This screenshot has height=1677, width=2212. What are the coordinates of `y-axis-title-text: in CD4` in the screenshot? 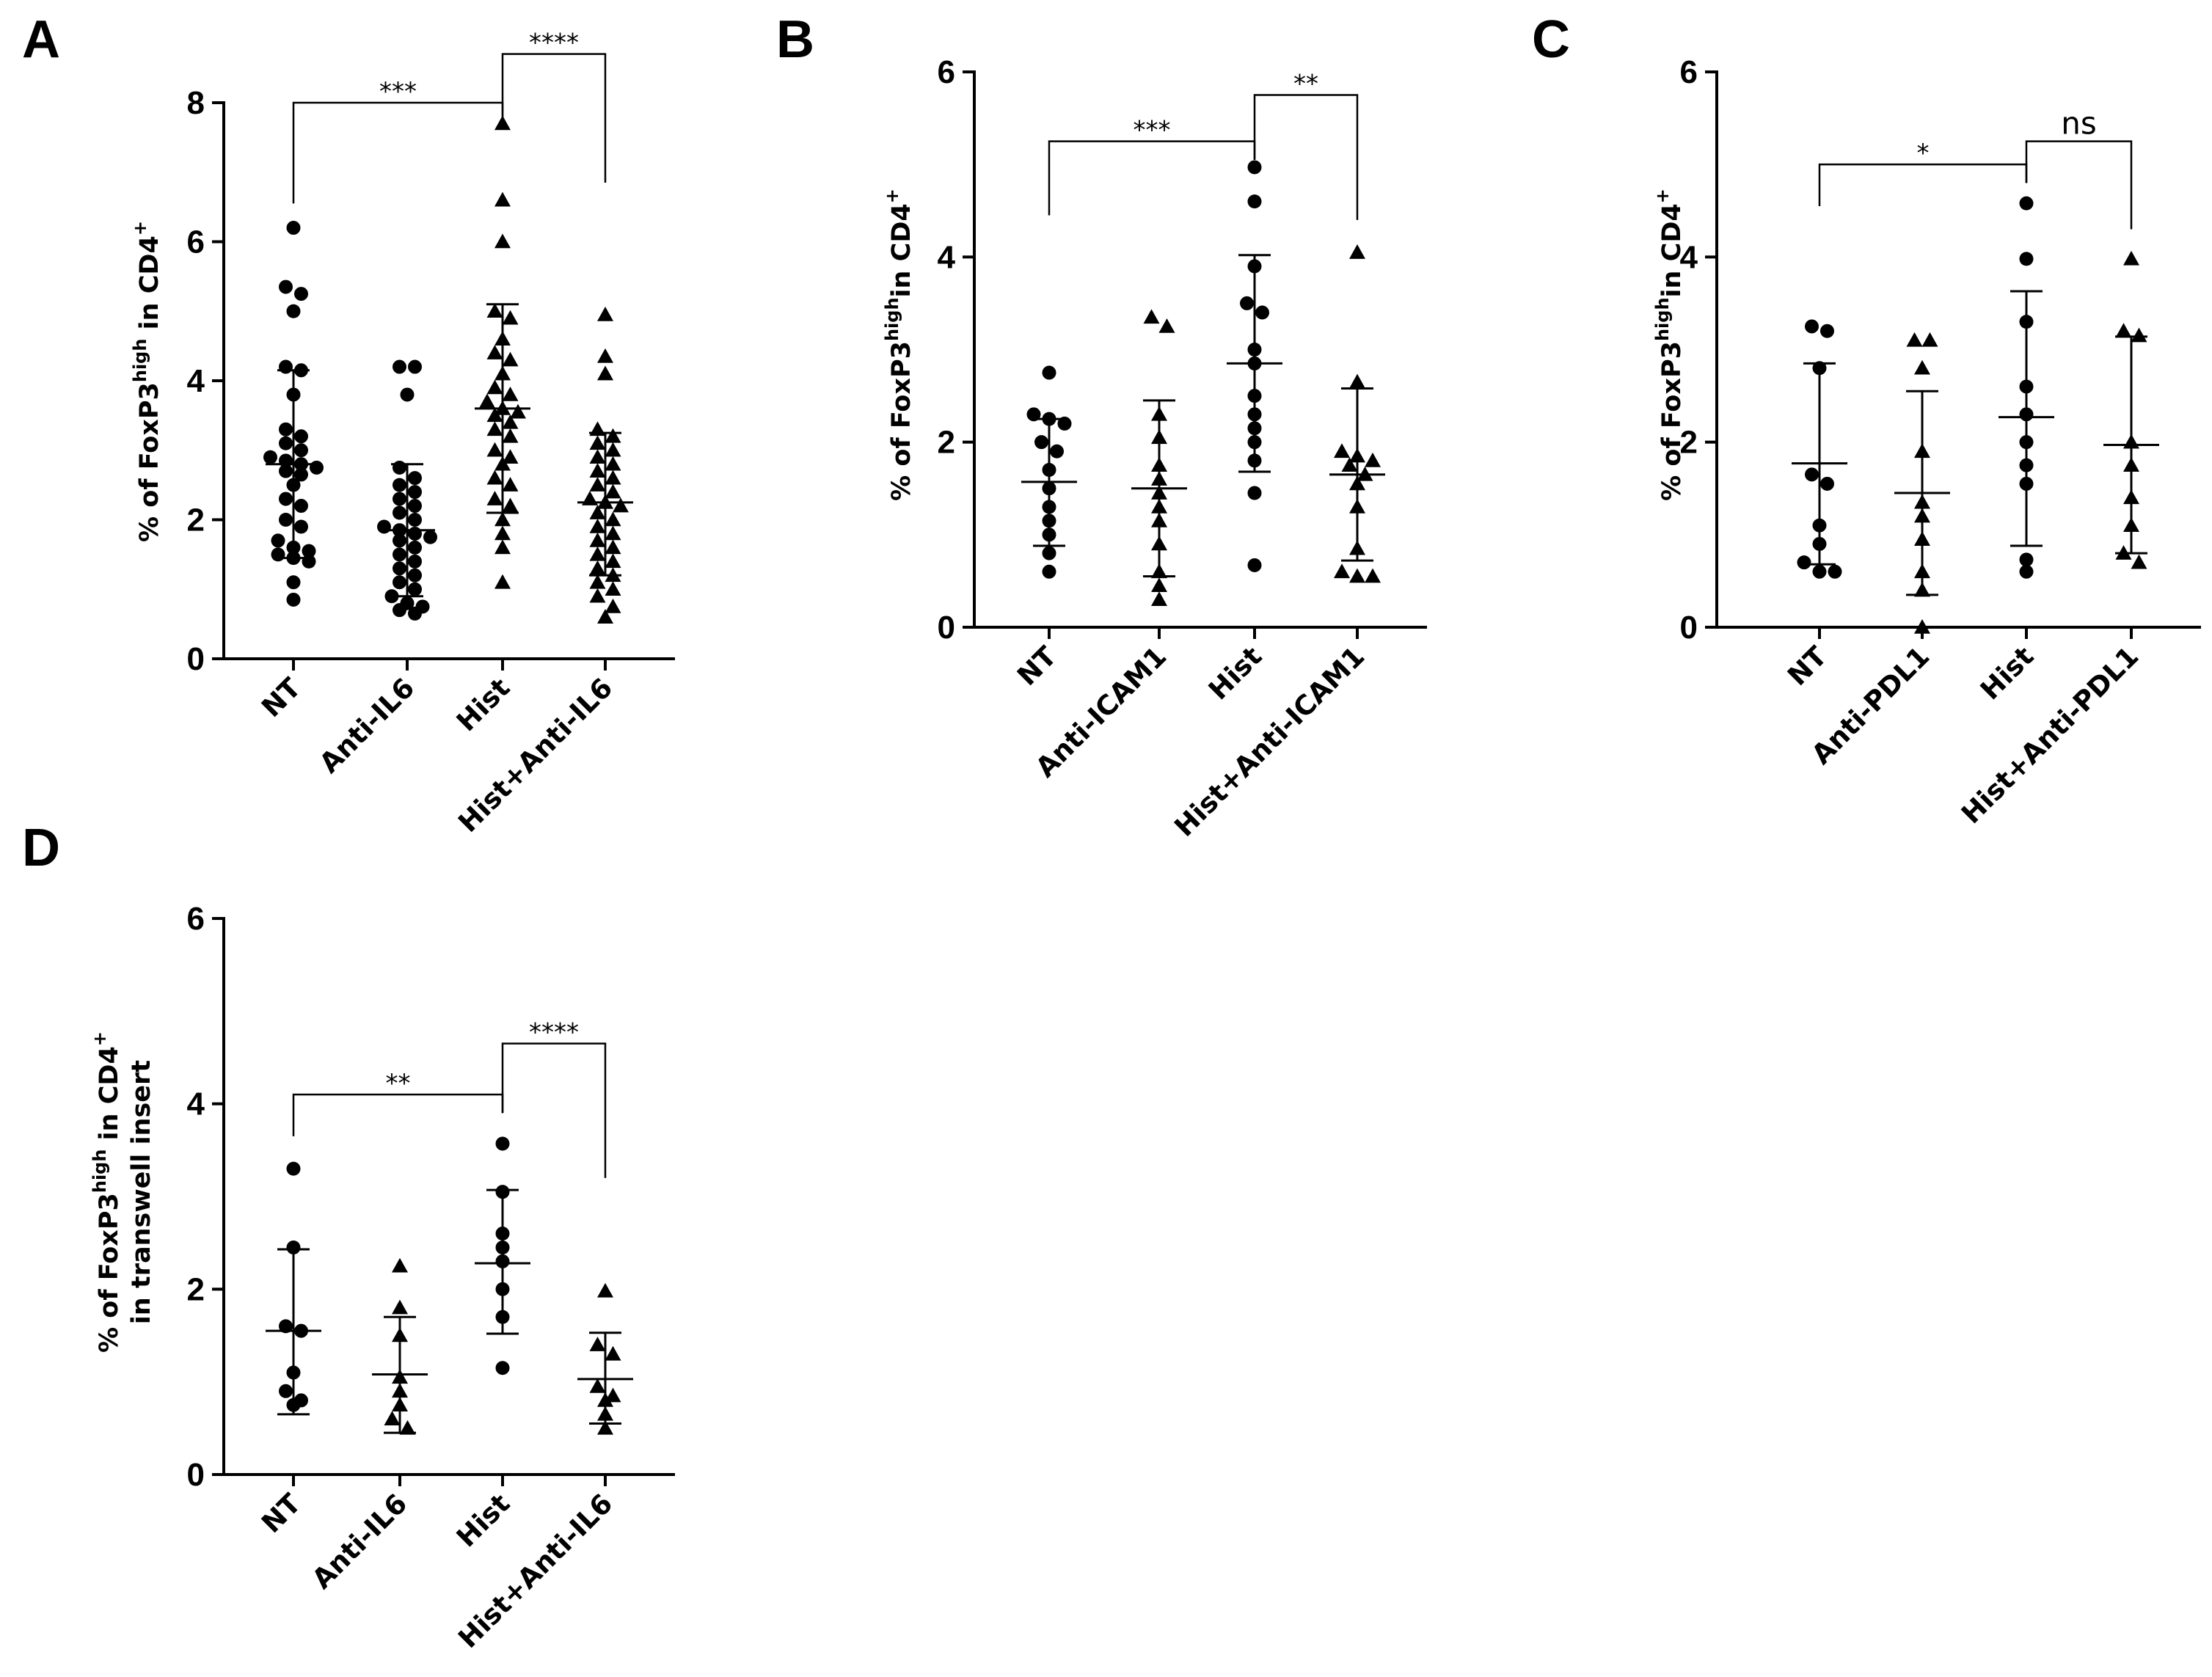 It's located at (150, 286).